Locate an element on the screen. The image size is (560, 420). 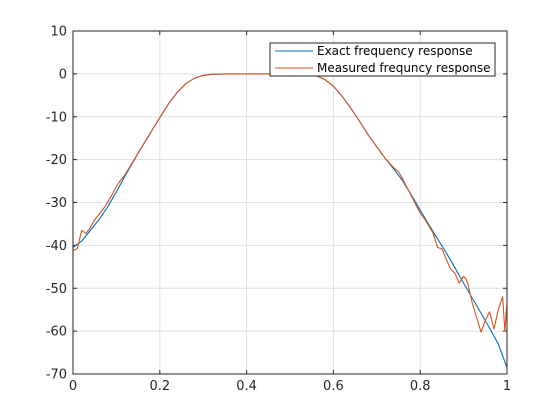
y-tick-label: 10 is located at coordinates (58, 32).